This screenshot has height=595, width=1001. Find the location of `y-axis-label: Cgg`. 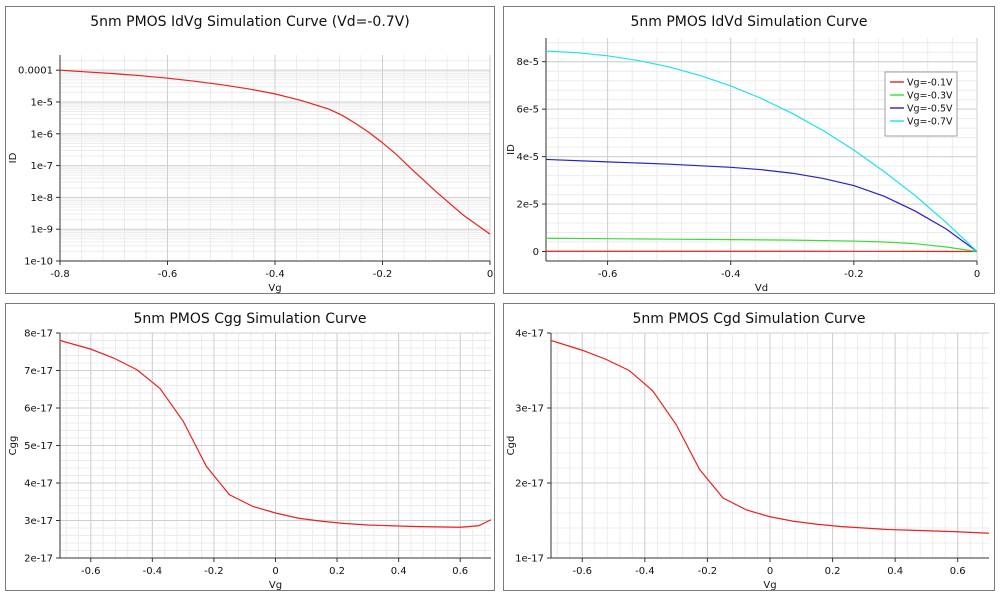

y-axis-label: Cgg is located at coordinates (13, 446).